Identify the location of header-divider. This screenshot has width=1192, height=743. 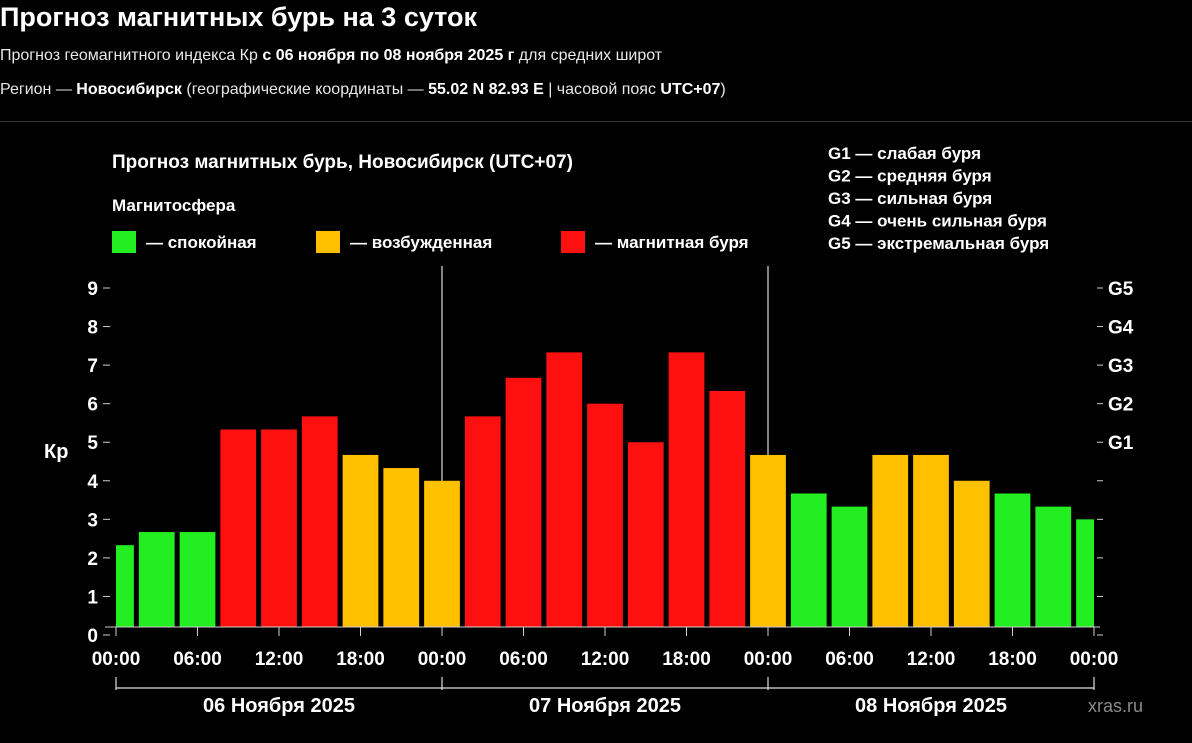
(596, 121).